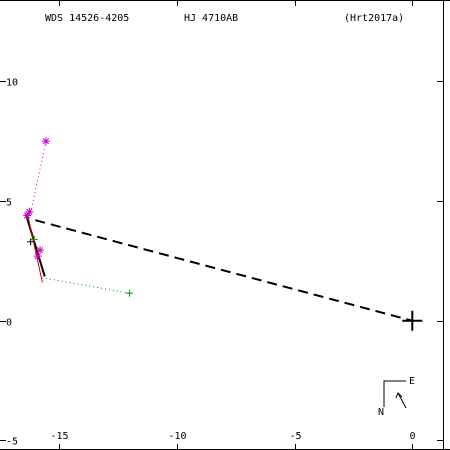 This screenshot has width=450, height=450. What do you see at coordinates (9, 323) in the screenshot?
I see `y-tick-label: 0` at bounding box center [9, 323].